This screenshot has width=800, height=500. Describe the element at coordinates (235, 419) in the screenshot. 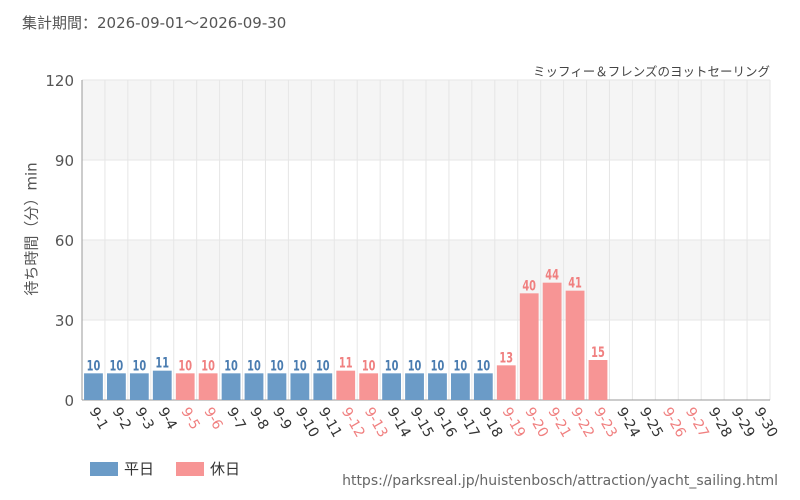

I see `x-tick-label: 9-7` at that location.